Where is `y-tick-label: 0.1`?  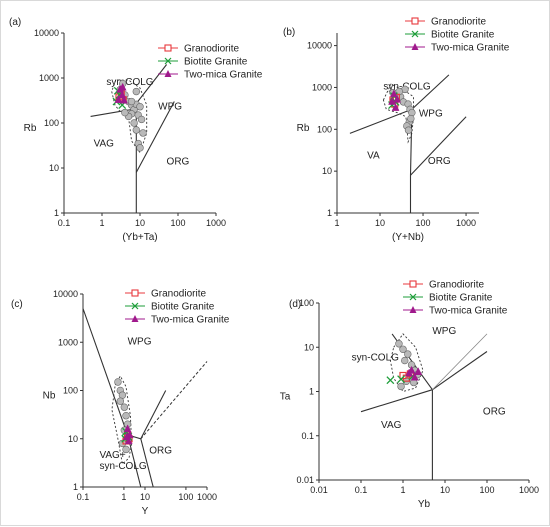
y-tick-label: 0.1 is located at coordinates (307, 436).